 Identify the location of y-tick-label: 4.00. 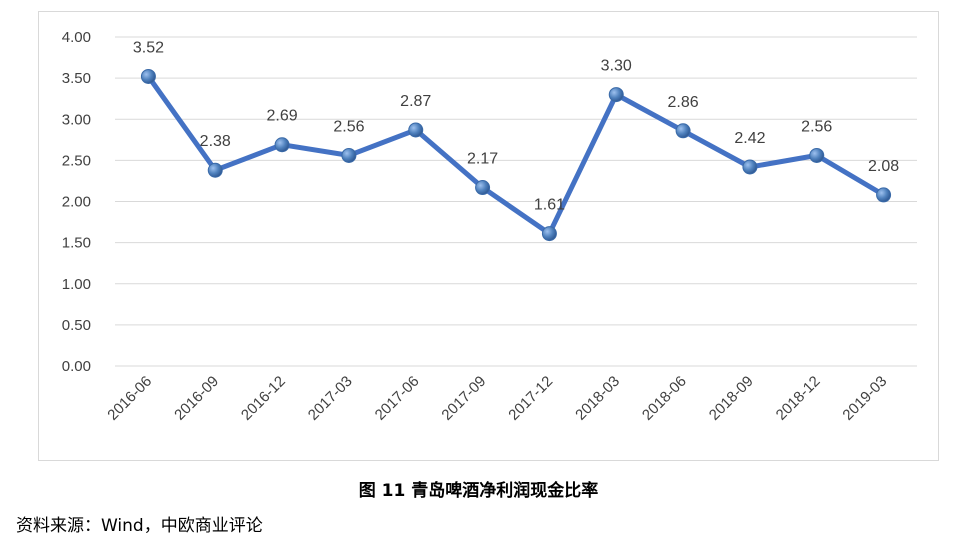
(76, 37).